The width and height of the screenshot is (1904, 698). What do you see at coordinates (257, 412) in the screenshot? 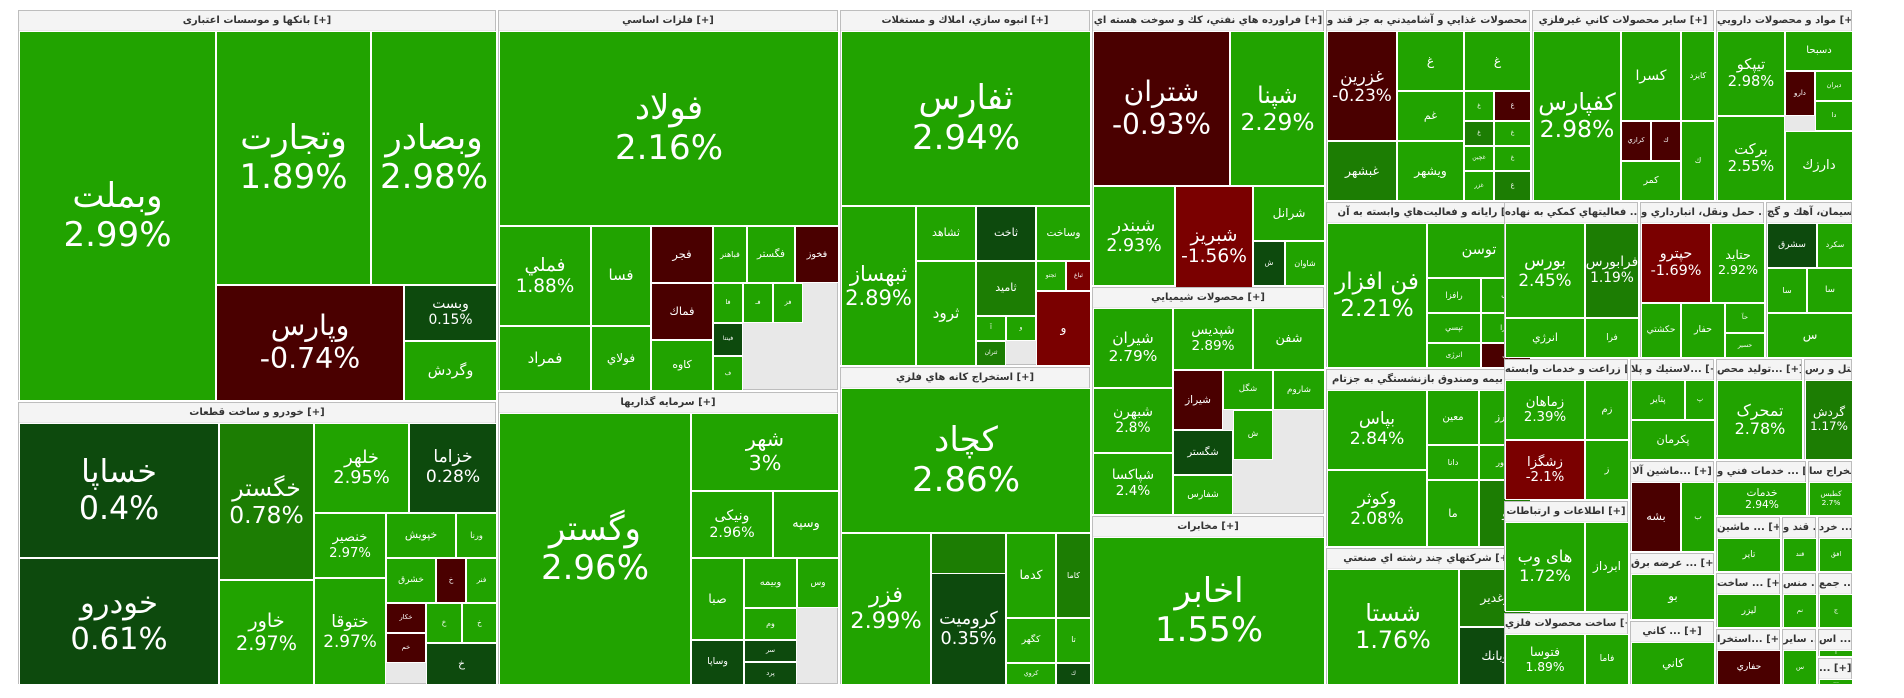
I see `sector-header: خودرو و ساخت قطعات [+]` at bounding box center [257, 412].